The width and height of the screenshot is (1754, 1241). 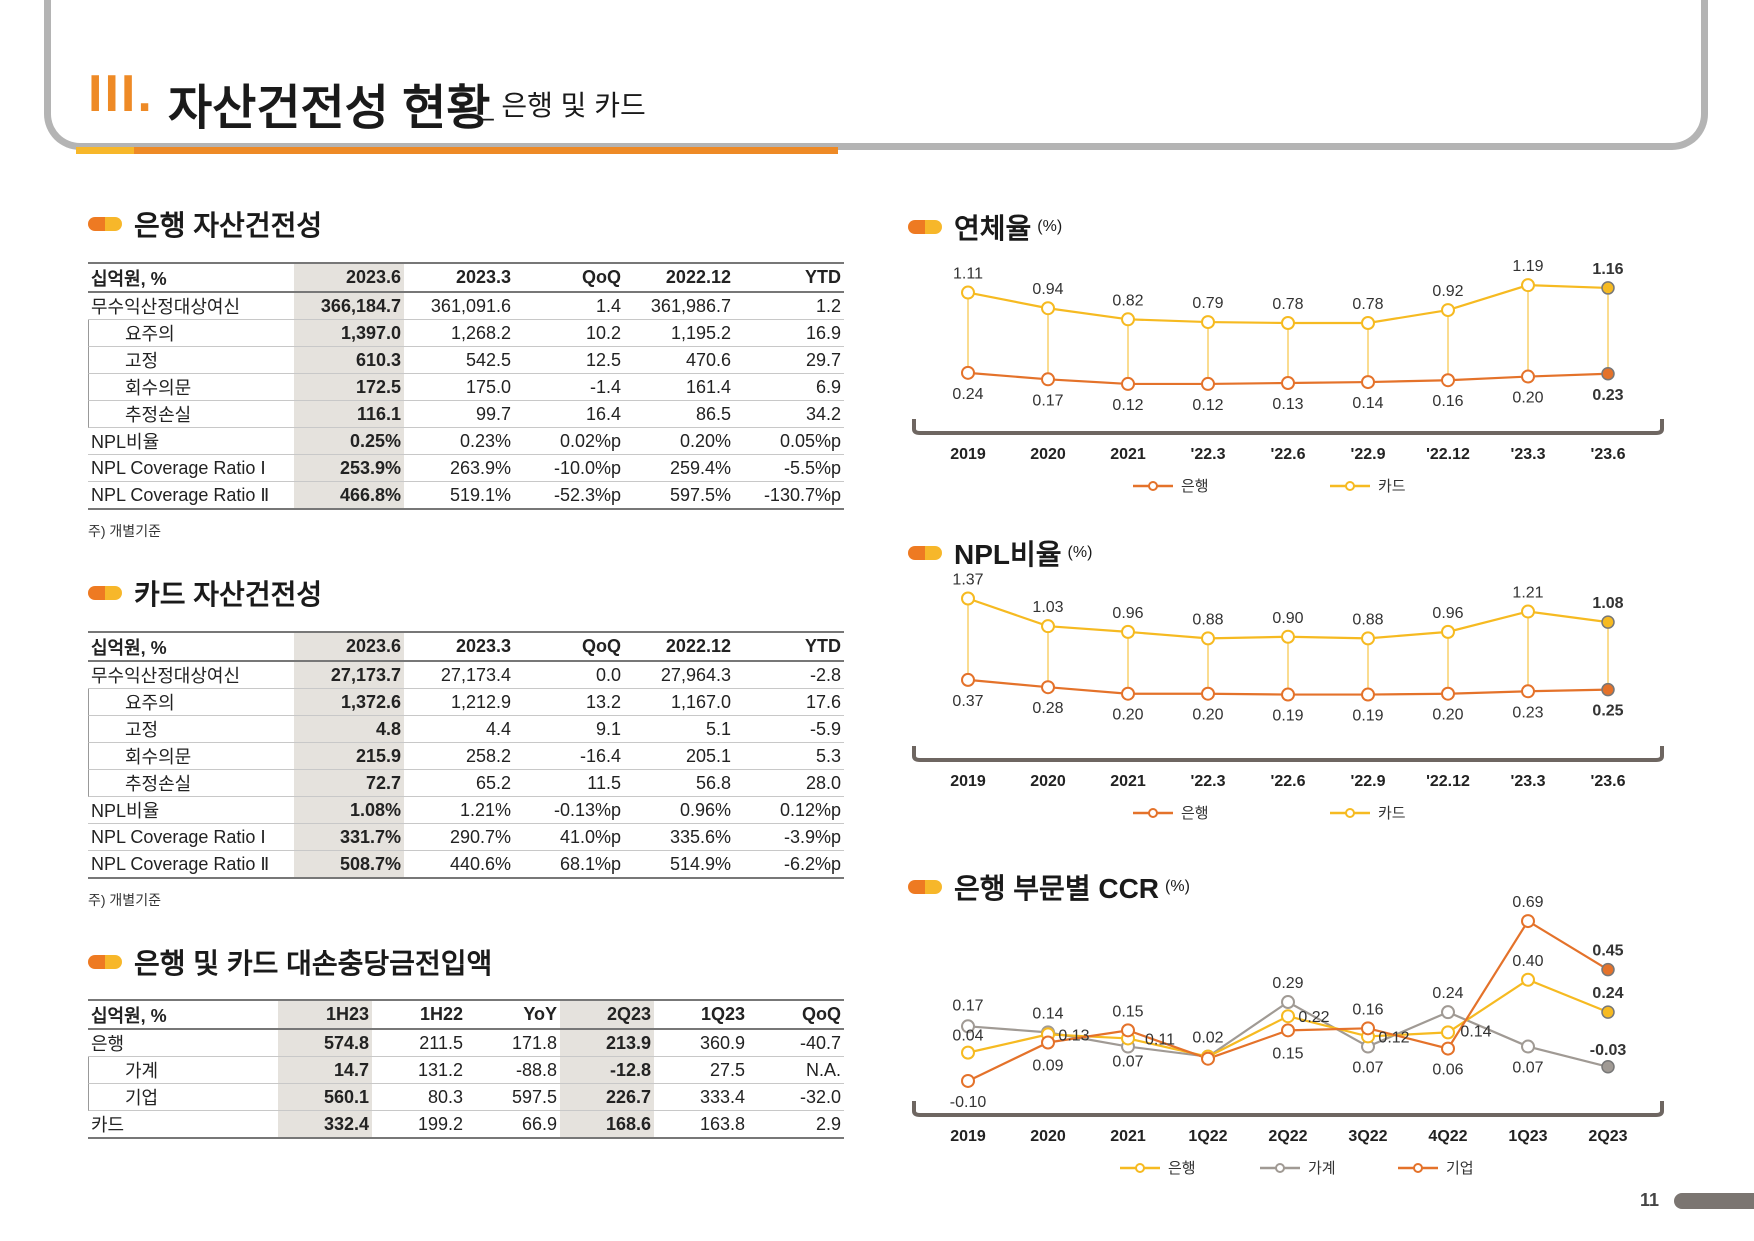 I want to click on table-row: 고정 4.8 4.4 9.1 5.1 -5.9, so click(x=466, y=729).